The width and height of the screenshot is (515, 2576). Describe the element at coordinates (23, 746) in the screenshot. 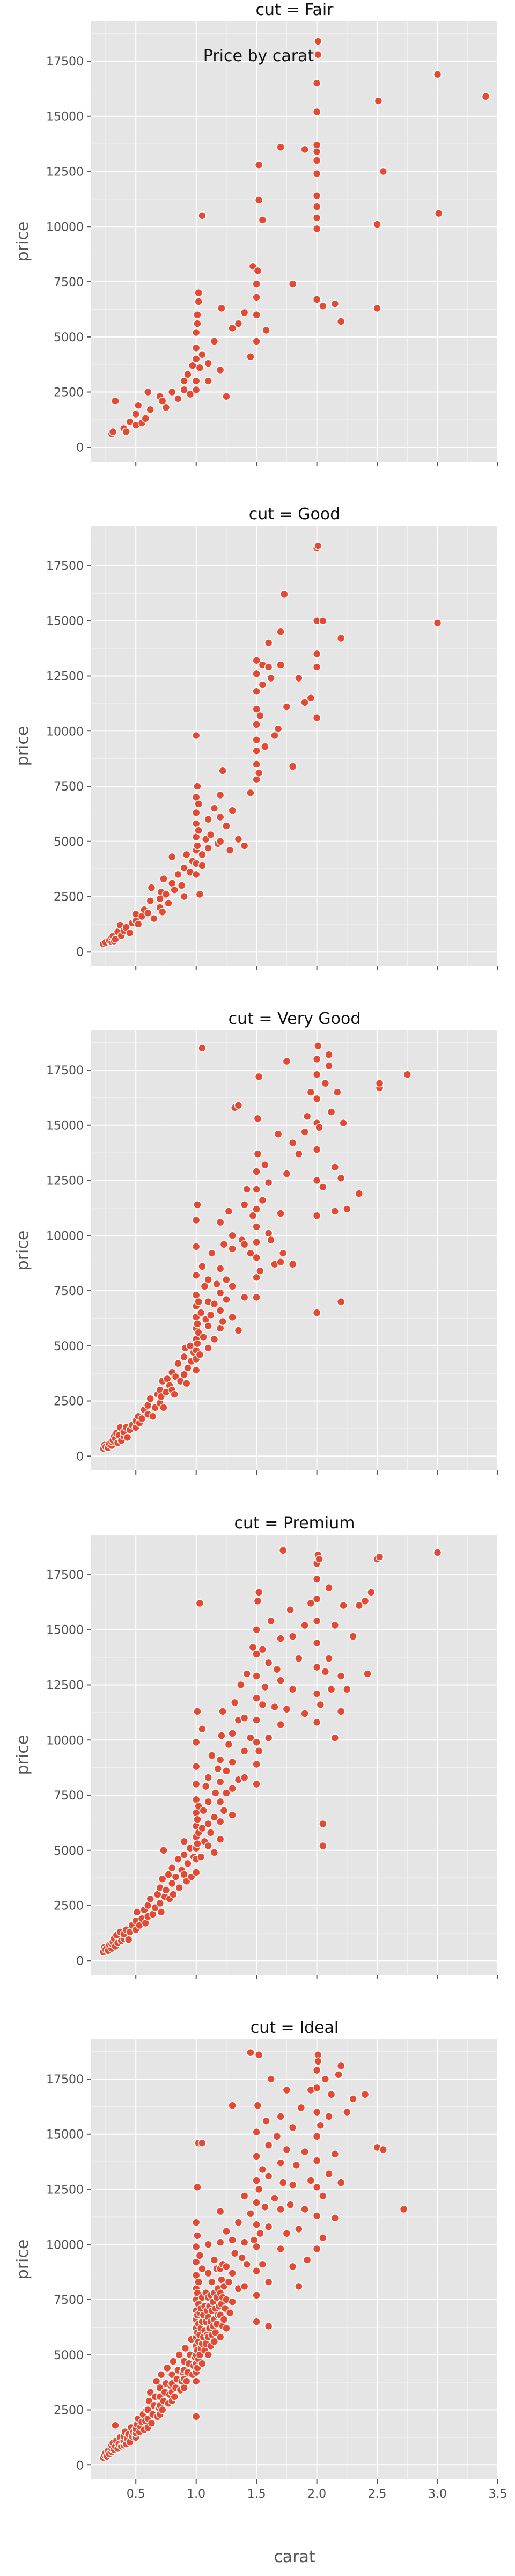

I see `y-axis-label: price` at that location.